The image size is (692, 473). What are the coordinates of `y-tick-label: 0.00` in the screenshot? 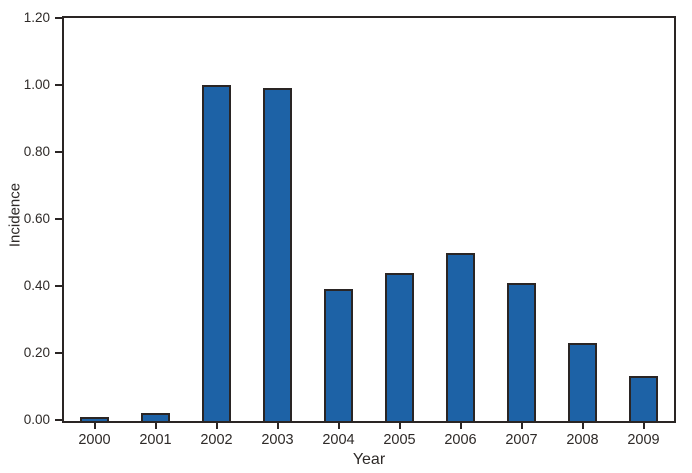 It's located at (36, 419).